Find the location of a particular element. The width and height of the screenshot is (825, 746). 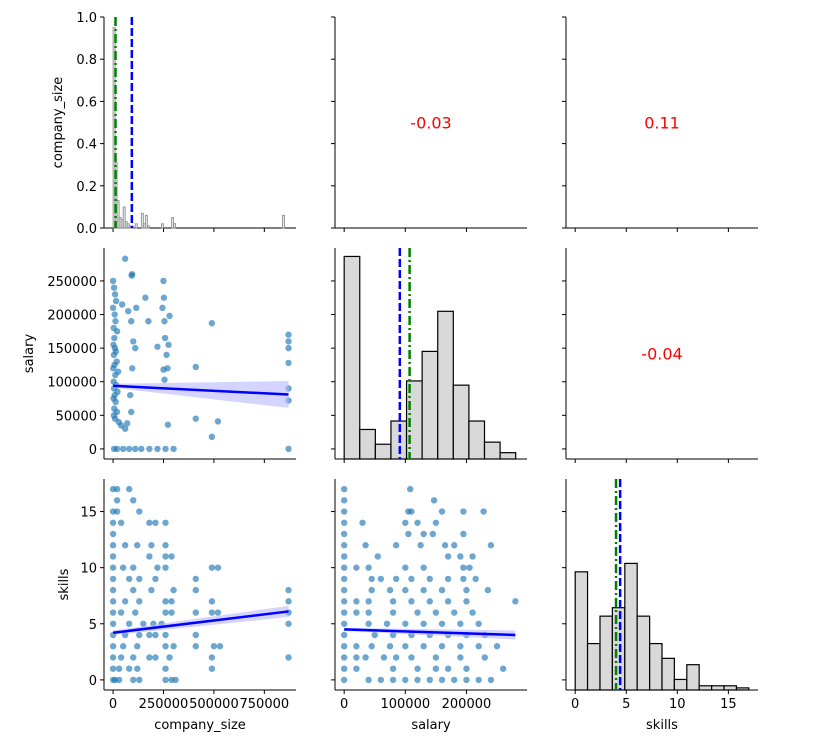

panel-skills-vs-salary is located at coordinates (429, 586).